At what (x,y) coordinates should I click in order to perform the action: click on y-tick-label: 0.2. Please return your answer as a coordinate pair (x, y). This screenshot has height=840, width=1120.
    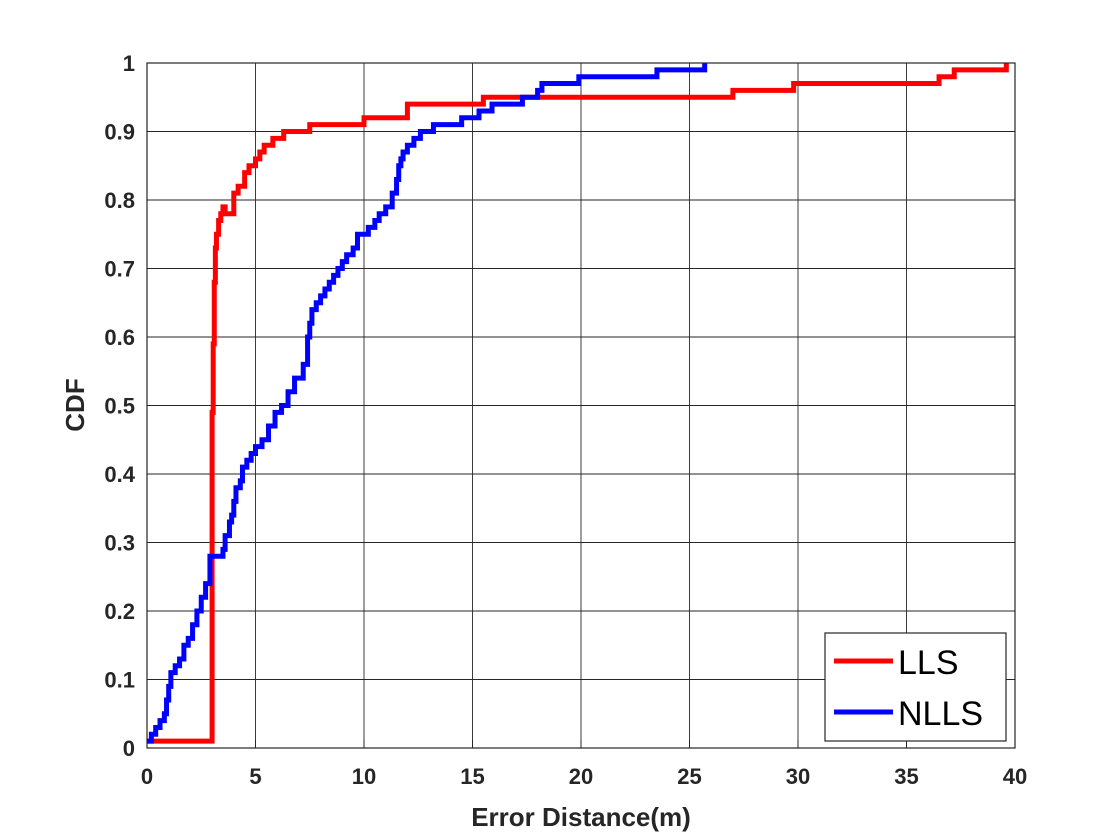
    Looking at the image, I should click on (119, 611).